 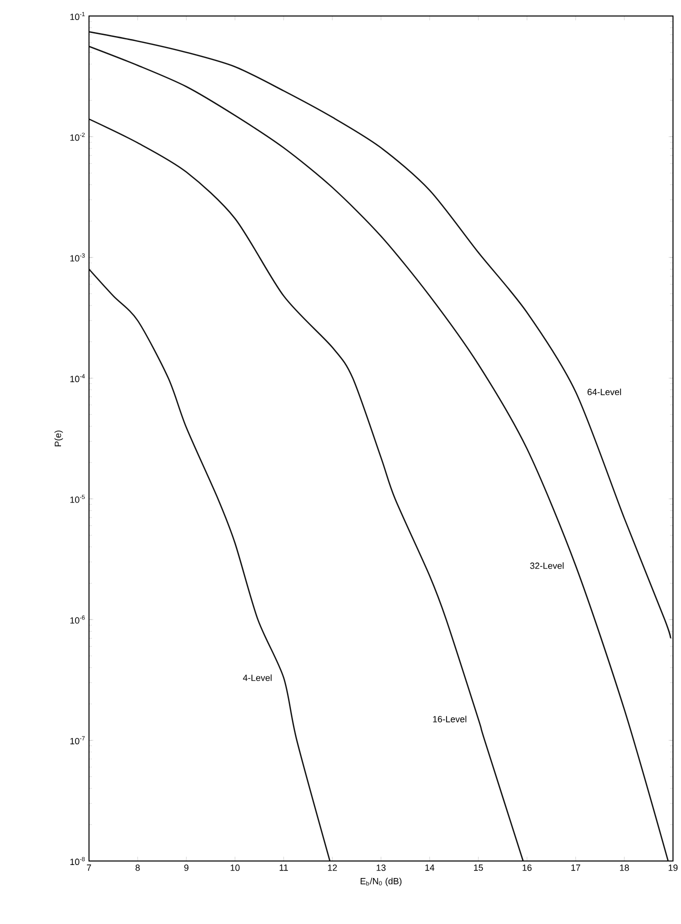 What do you see at coordinates (58, 438) in the screenshot?
I see `y-axis-title: P(e)` at bounding box center [58, 438].